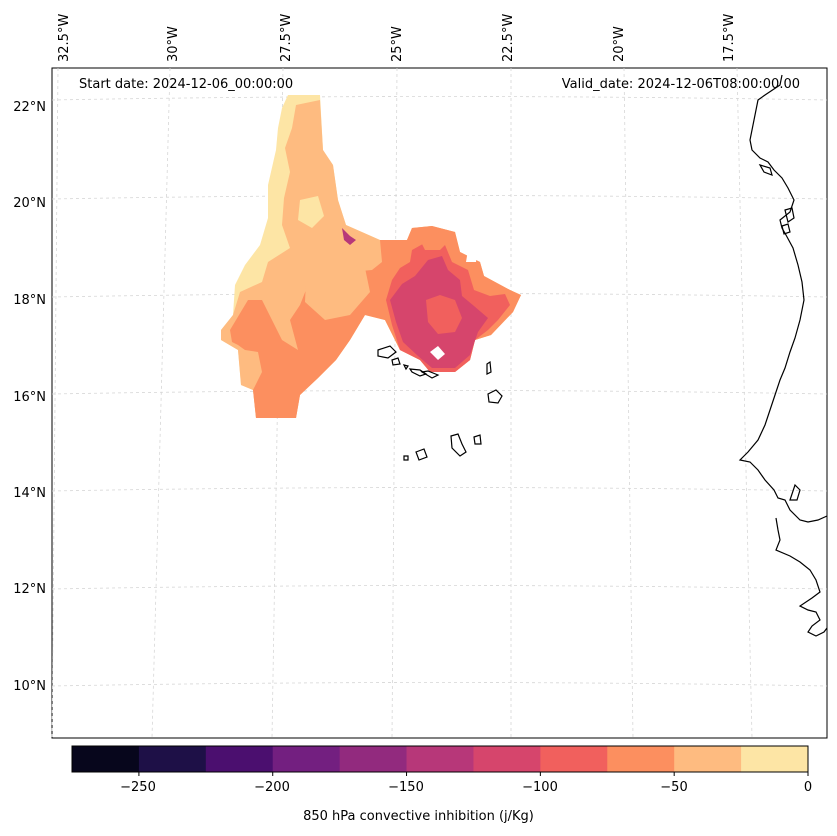 Image resolution: width=837 pixels, height=836 pixels. I want to click on cin-contours, so click(371, 256).